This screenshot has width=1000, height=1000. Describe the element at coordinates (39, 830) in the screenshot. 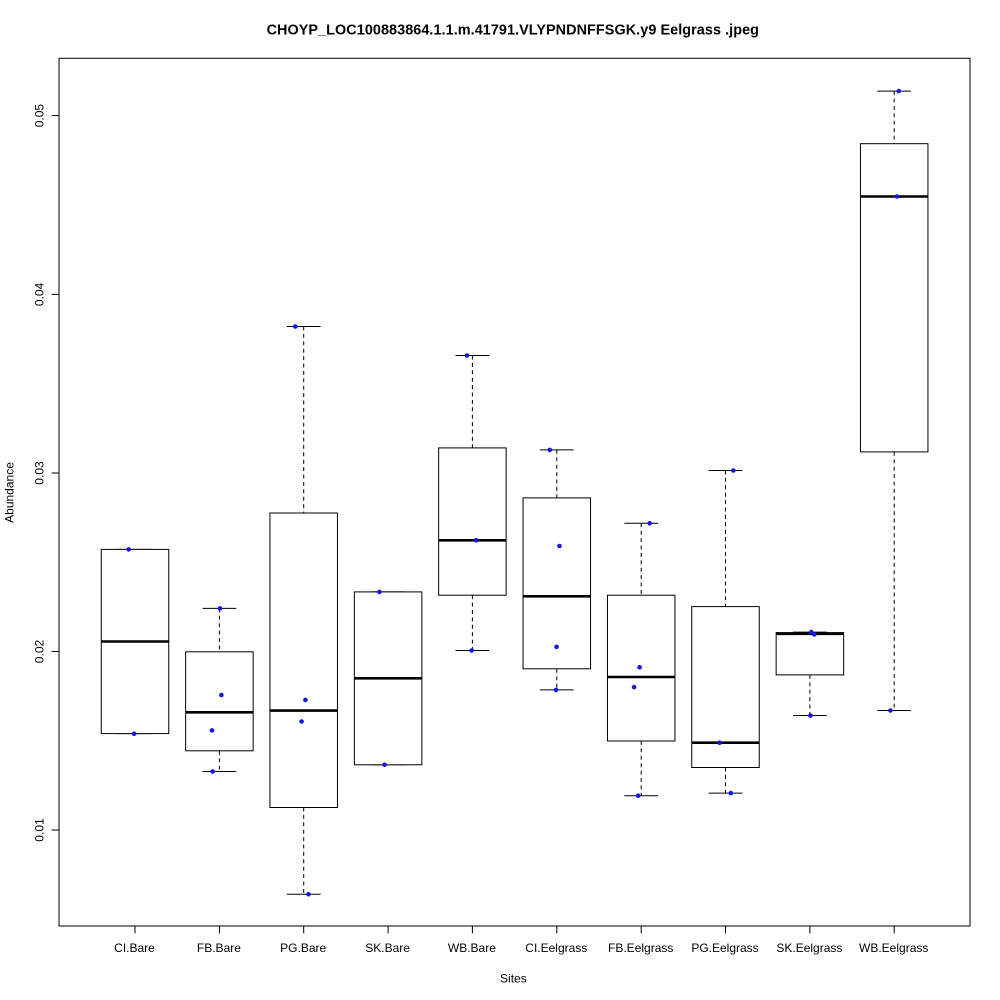

I see `svg-text: 0.01` at that location.